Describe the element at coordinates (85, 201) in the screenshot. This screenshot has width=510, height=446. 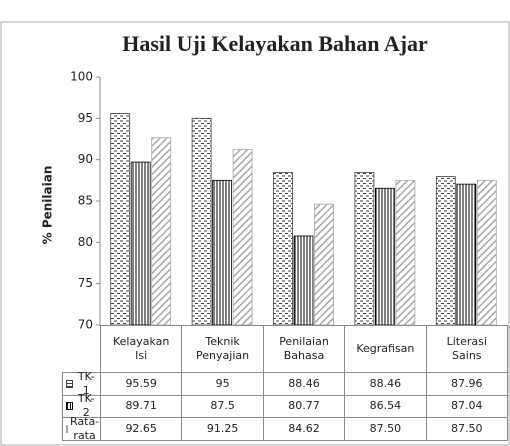
I see `y-tick-label: 85` at that location.